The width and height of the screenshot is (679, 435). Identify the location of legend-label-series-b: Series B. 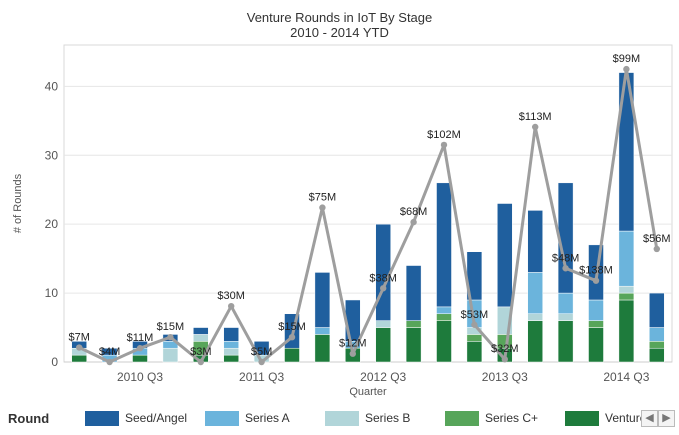
(388, 418).